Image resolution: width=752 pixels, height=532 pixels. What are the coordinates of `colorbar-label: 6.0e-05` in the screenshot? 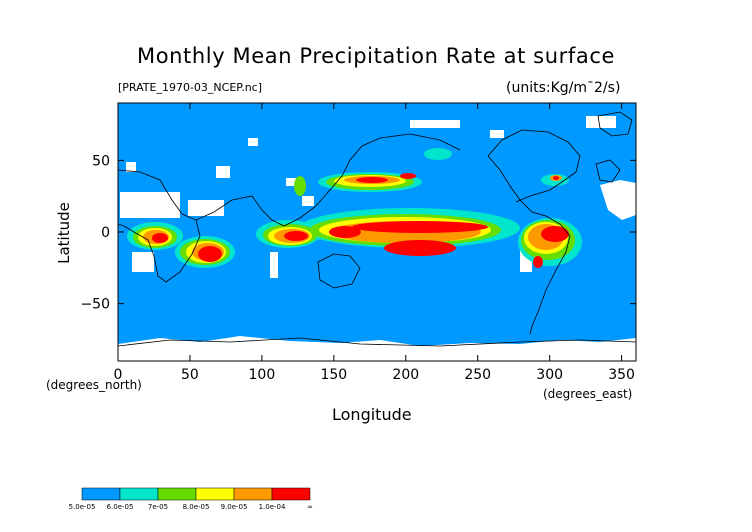 It's located at (120, 507).